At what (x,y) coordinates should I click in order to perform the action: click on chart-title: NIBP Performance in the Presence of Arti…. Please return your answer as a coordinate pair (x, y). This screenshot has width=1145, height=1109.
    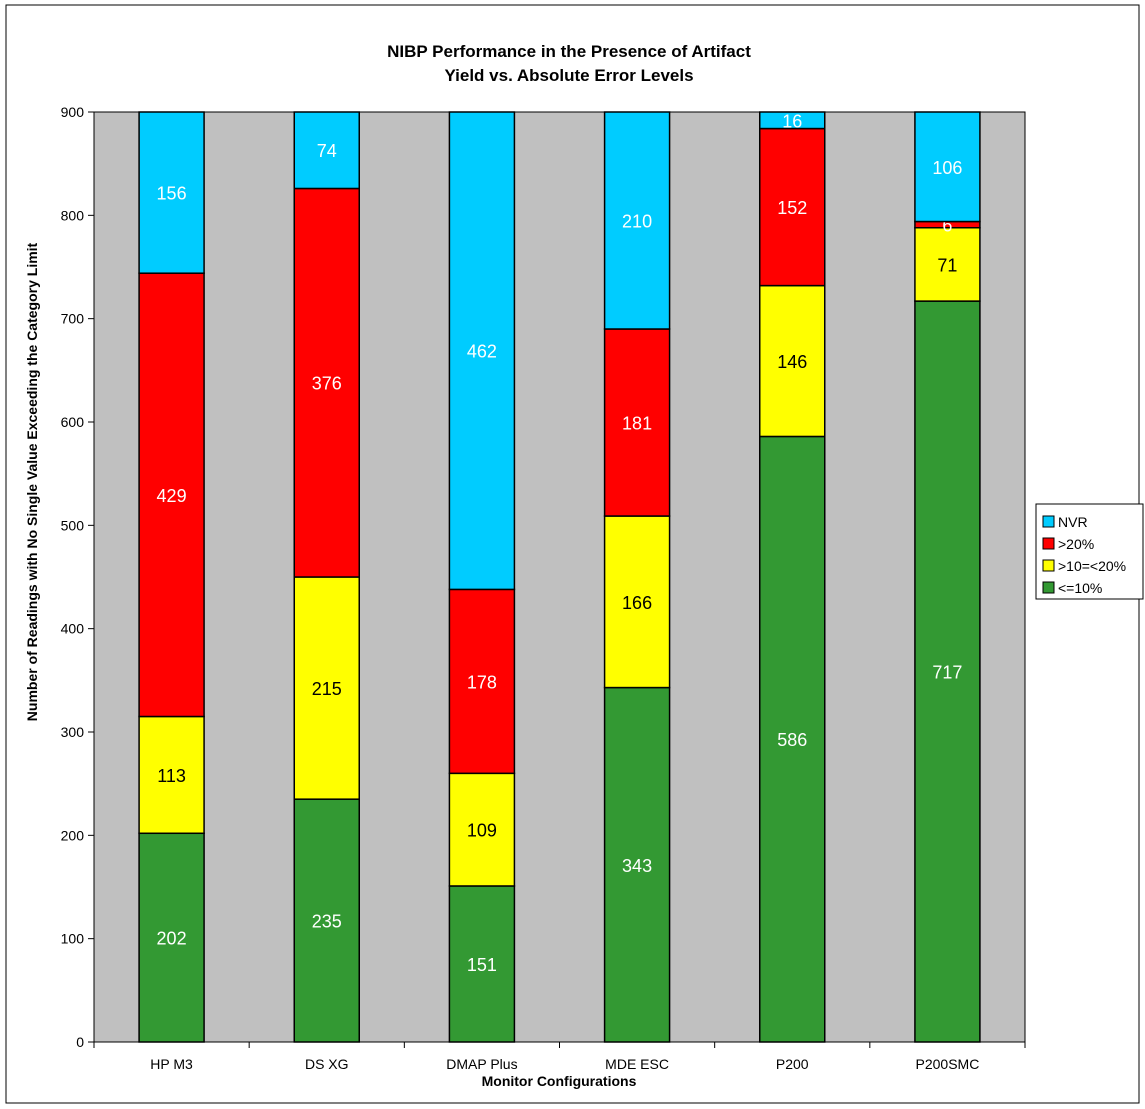
    Looking at the image, I should click on (569, 51).